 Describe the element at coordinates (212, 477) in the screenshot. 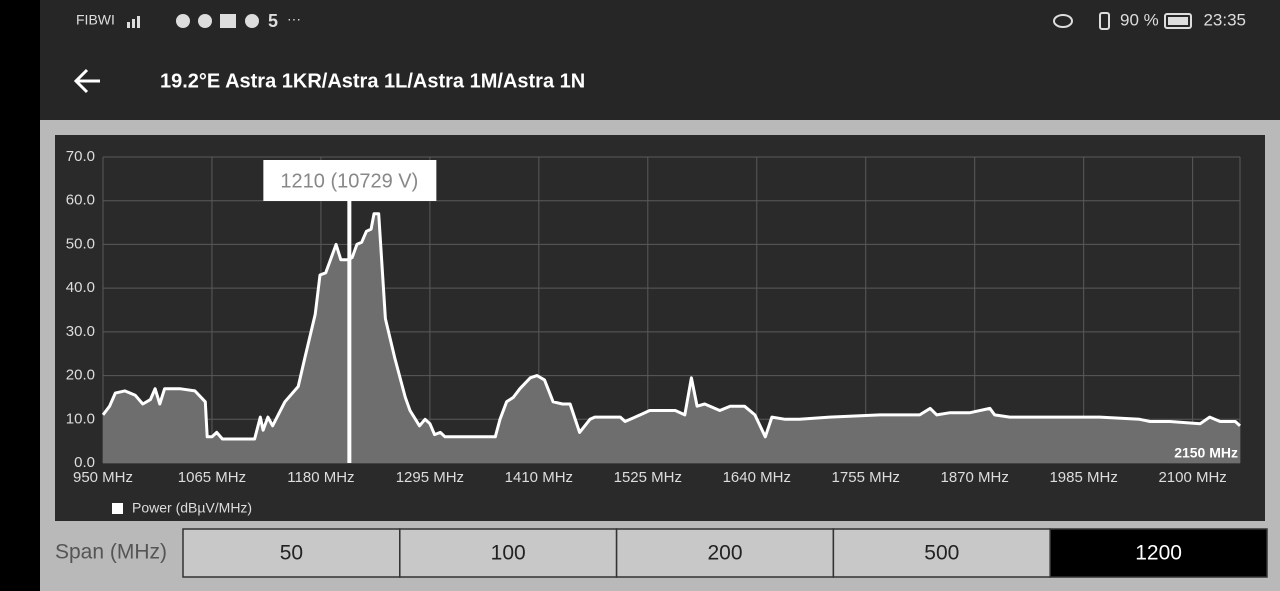

I see `x-tick-label: 1065 MHz` at that location.